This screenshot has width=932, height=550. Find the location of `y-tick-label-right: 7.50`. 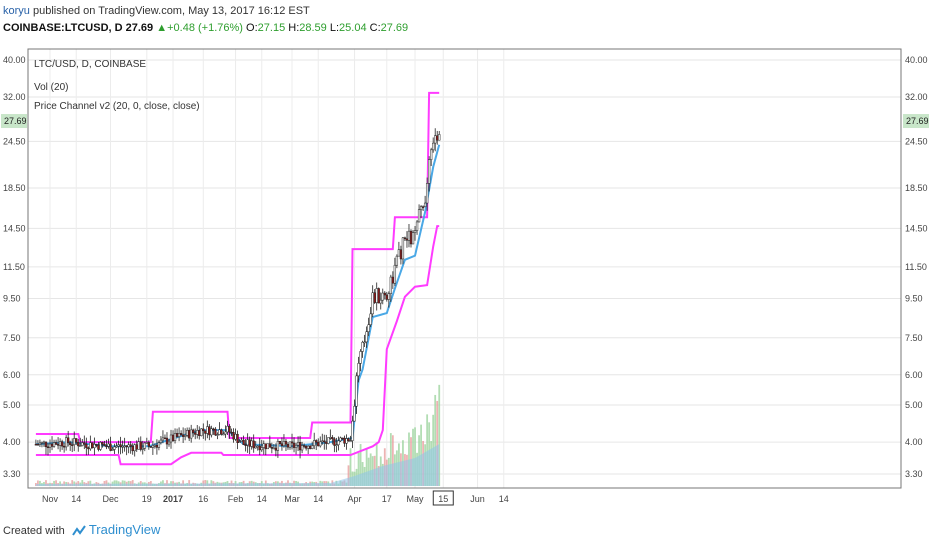

y-tick-label-right: 7.50 is located at coordinates (914, 338).